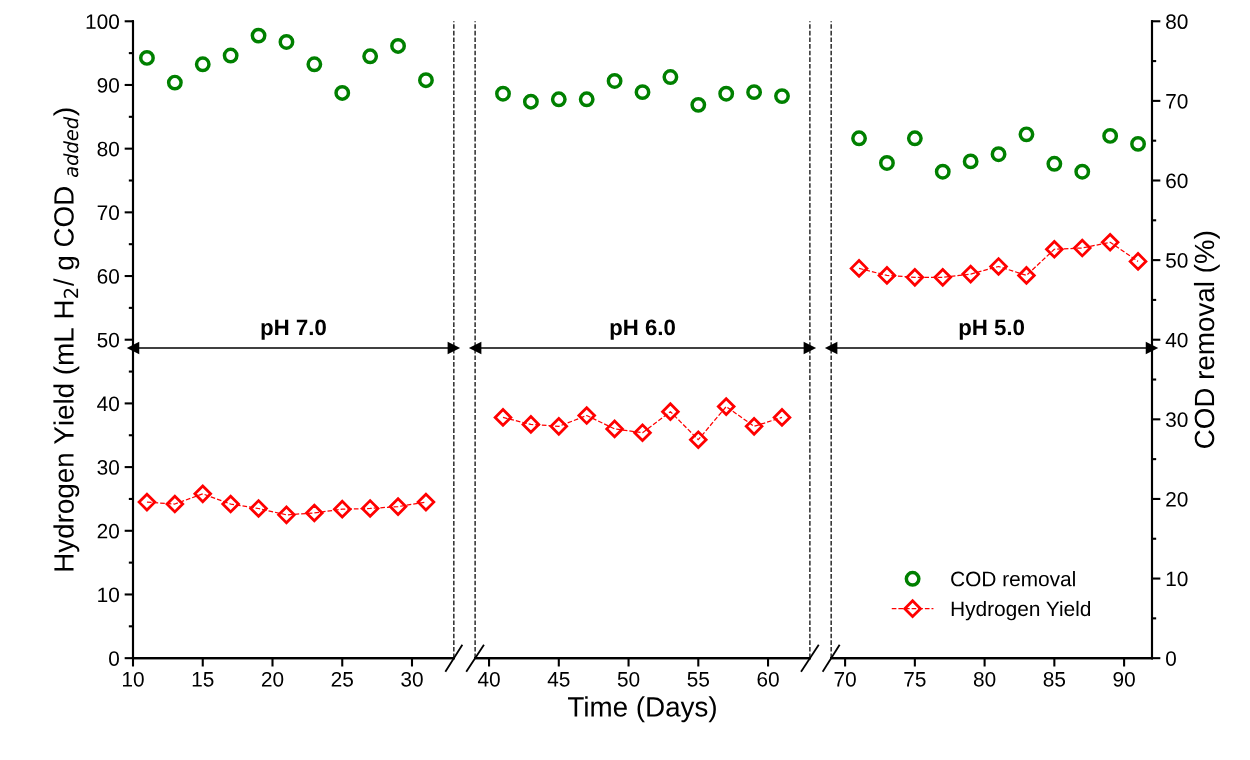  Describe the element at coordinates (768, 679) in the screenshot. I see `x-tick-label: 60` at that location.